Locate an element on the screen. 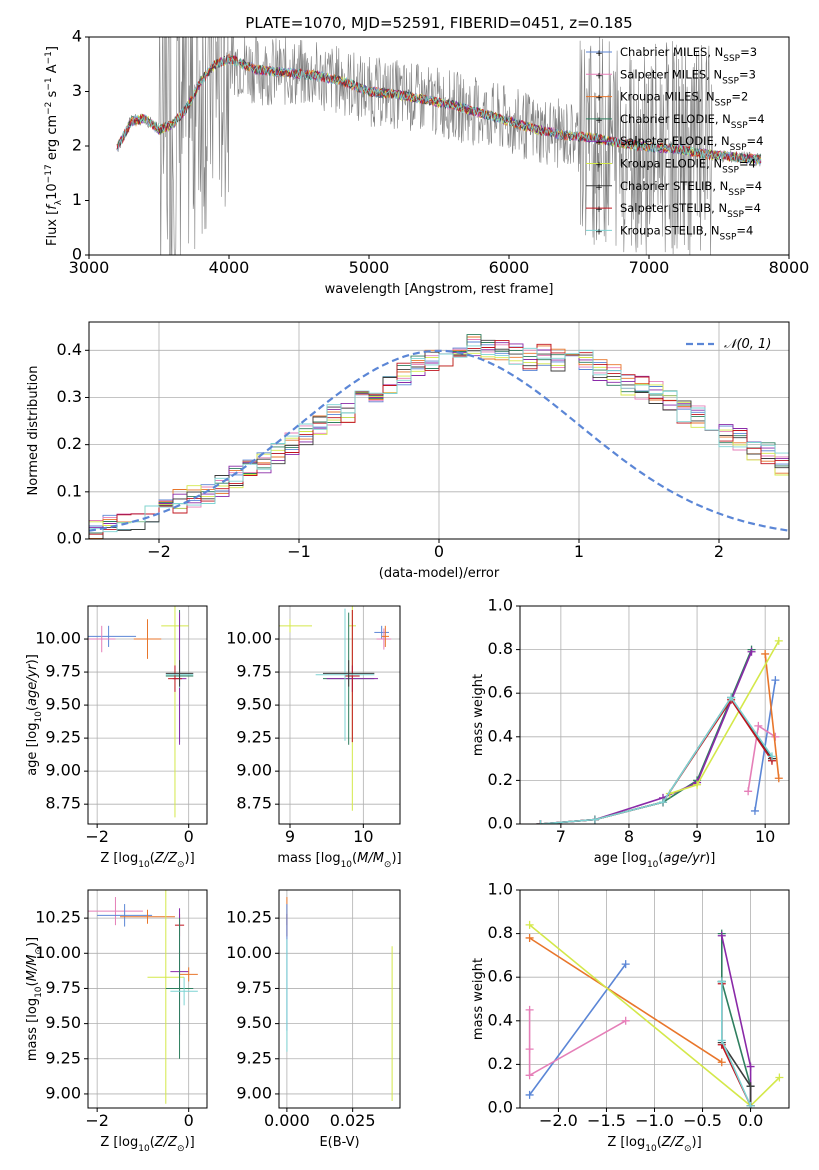 Image resolution: width=819 pixels, height=1170 pixels. label-part: Chabrier ELODIE, N is located at coordinates (675, 119).